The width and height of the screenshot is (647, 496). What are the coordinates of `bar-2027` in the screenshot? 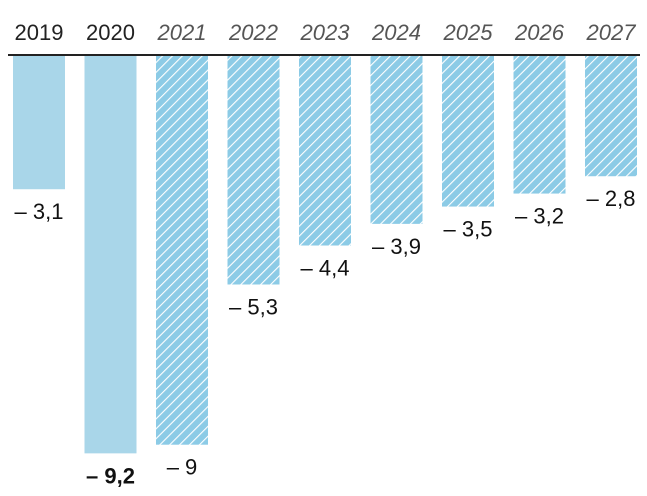 It's located at (611, 116).